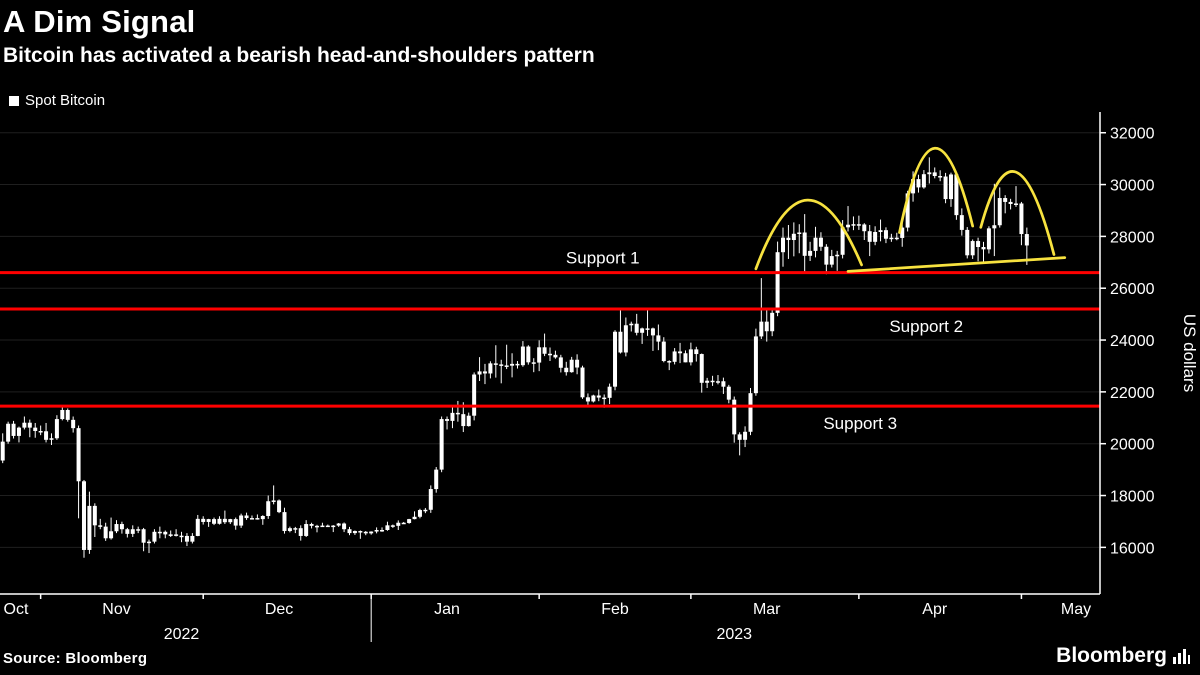 This screenshot has height=675, width=1200. Describe the element at coordinates (615, 609) in the screenshot. I see `svg-text: Feb` at that location.